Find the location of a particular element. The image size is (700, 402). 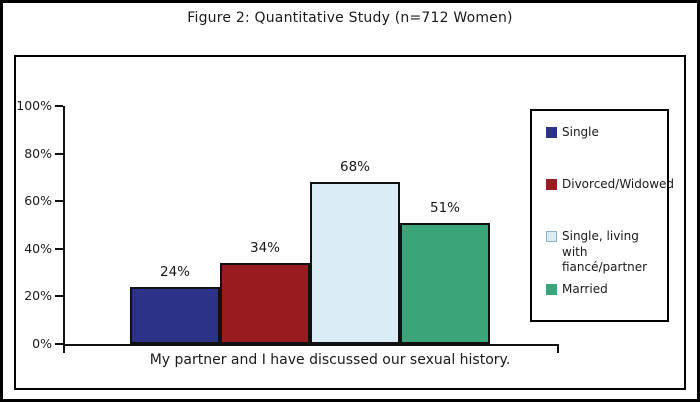

bar-single-living-with-fianc-partner is located at coordinates (355, 263).